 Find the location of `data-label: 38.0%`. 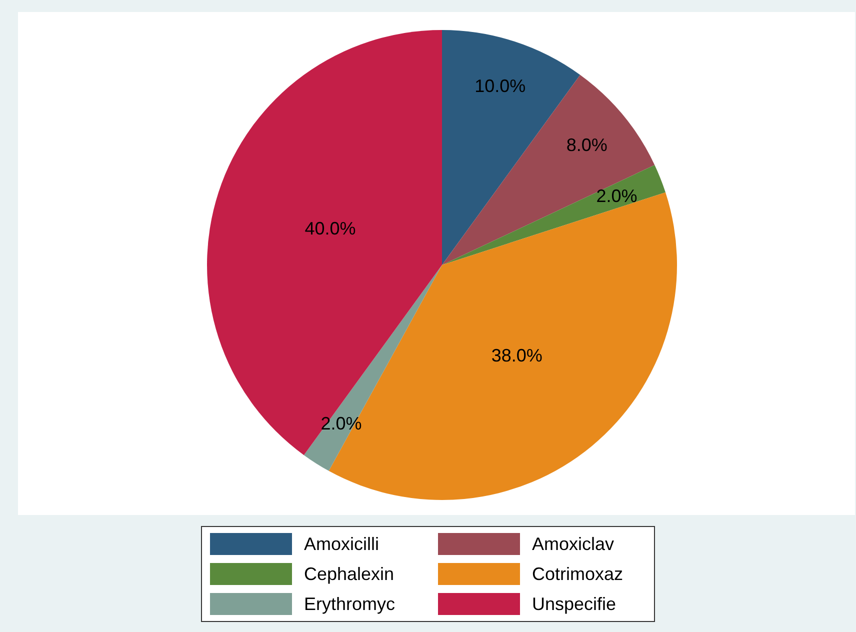

data-label: 38.0% is located at coordinates (516, 356).